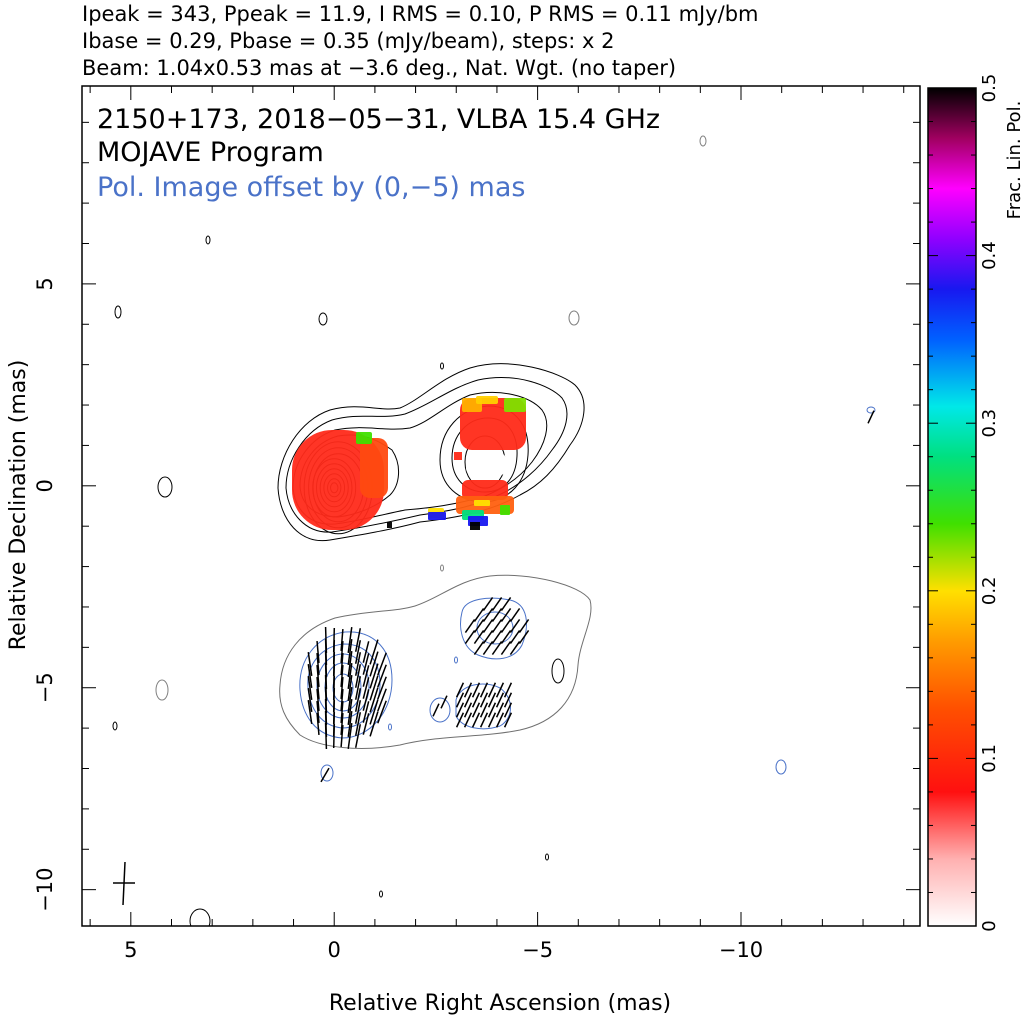 The width and height of the screenshot is (1027, 1020). Describe the element at coordinates (45, 485) in the screenshot. I see `y-tick-label: 0` at that location.